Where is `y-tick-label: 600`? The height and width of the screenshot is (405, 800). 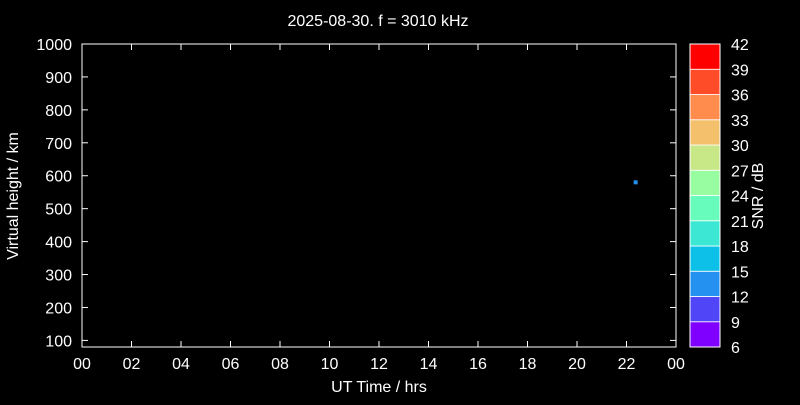 y-tick-label: 600 is located at coordinates (58, 177).